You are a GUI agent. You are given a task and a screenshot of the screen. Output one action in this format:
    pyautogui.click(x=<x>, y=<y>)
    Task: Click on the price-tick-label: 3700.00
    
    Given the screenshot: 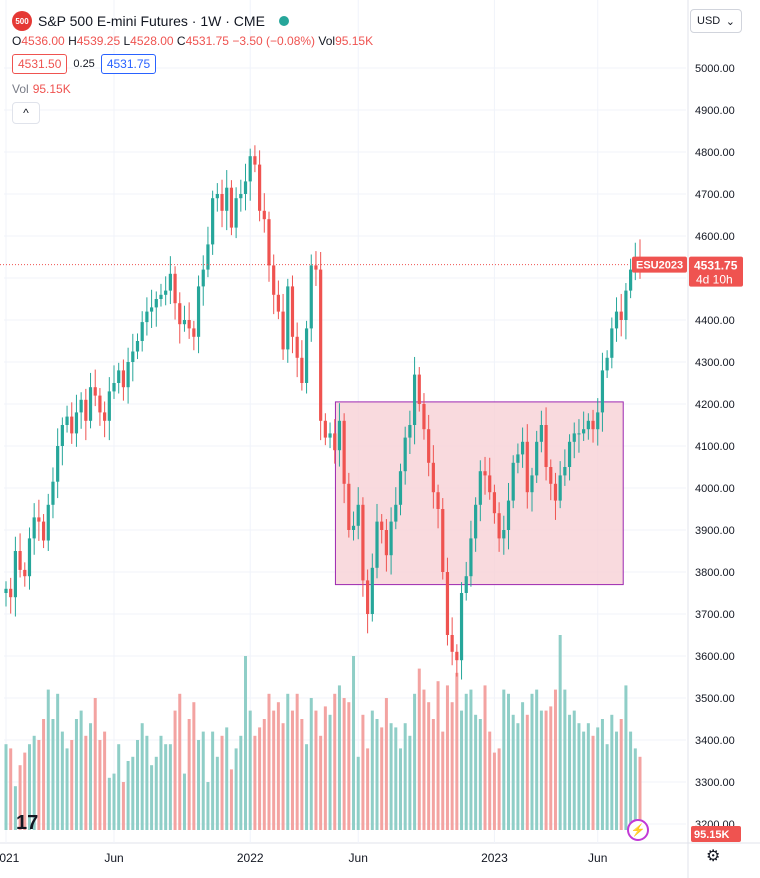 What is the action you would take?
    pyautogui.click(x=715, y=615)
    